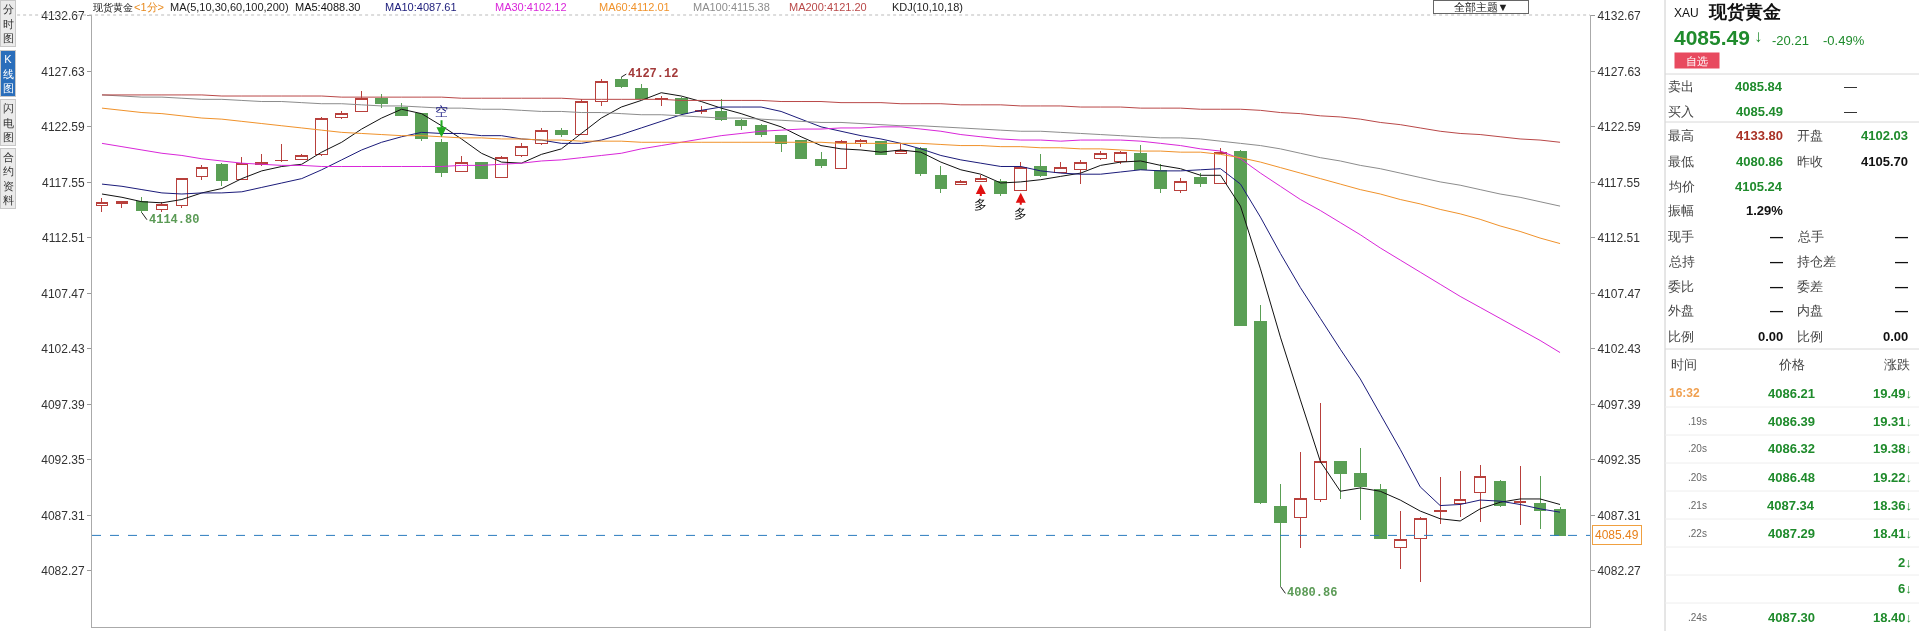 This screenshot has height=631, width=1919. I want to click on text: MA5:4088.30, so click(328, 7).